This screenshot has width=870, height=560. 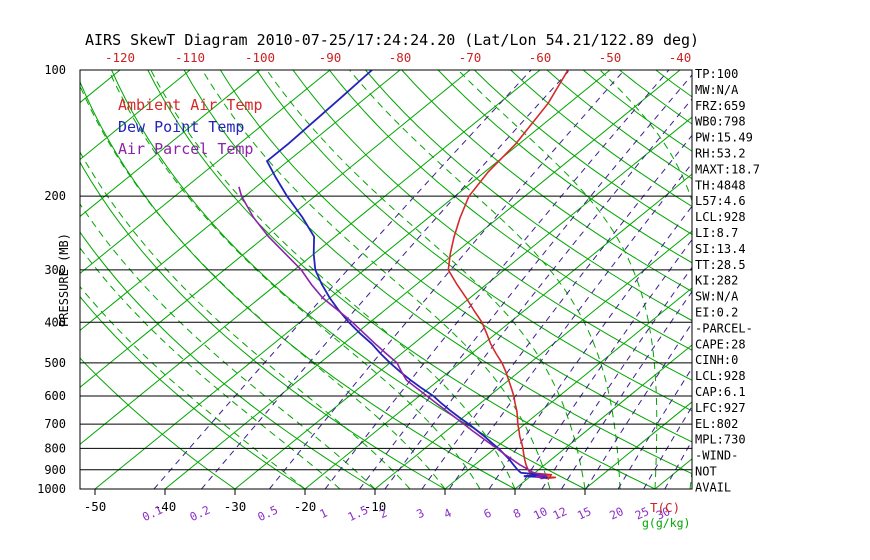 I want to click on stats-line: LI:8.7, so click(x=716, y=233).